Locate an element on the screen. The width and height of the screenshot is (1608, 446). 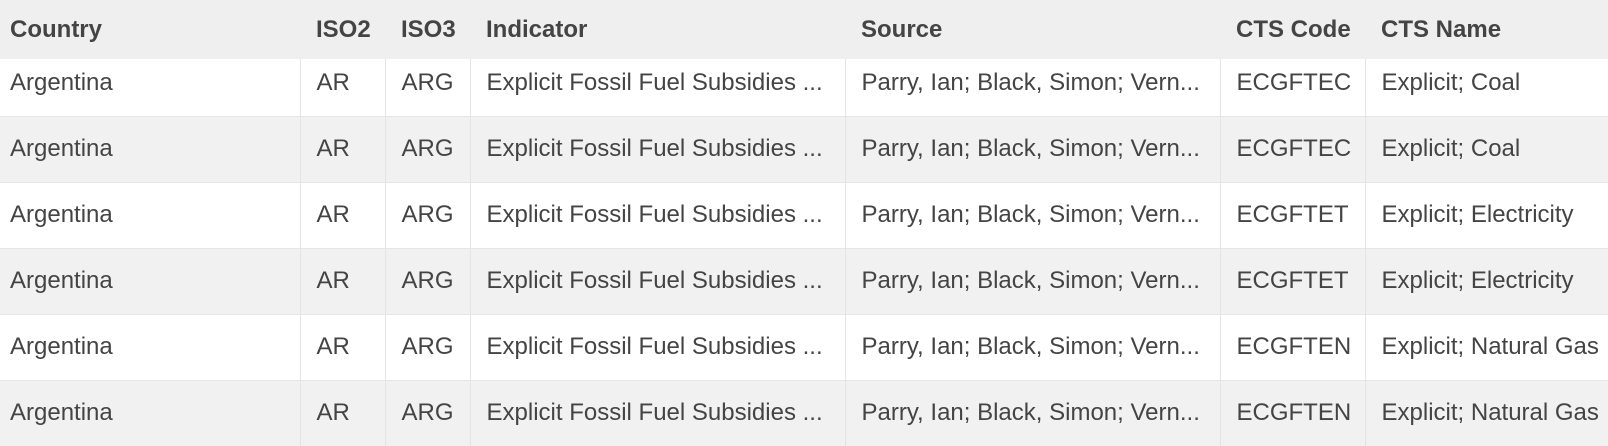
column-header-country: Country is located at coordinates (56, 29).